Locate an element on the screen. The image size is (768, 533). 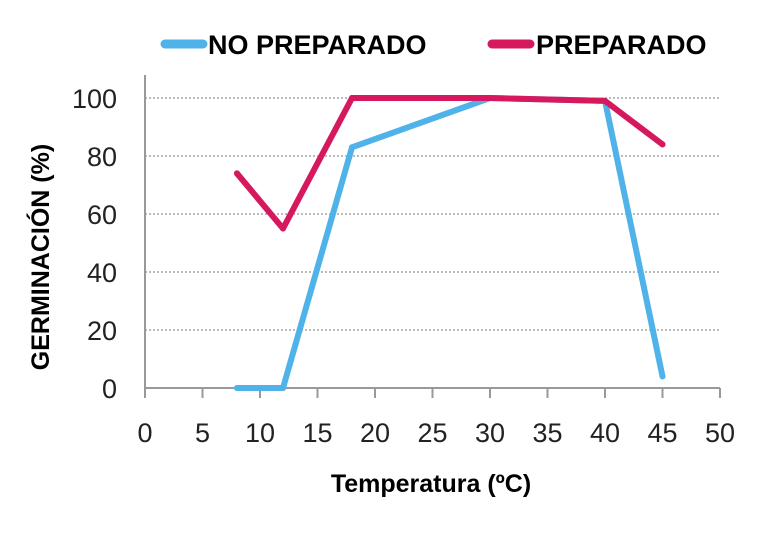
y-axis-title: GERMINACIÓN (%) is located at coordinates (40, 257).